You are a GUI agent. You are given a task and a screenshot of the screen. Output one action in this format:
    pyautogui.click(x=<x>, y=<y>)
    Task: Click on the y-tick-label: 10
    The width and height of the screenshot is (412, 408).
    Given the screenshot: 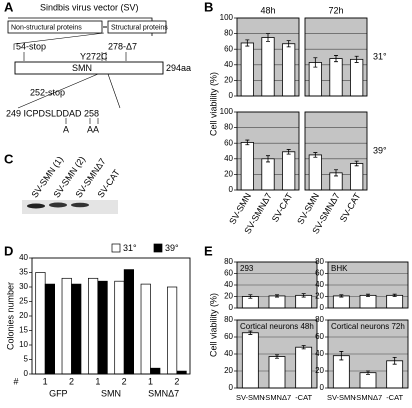 What is the action you would take?
    pyautogui.click(x=23, y=344)
    